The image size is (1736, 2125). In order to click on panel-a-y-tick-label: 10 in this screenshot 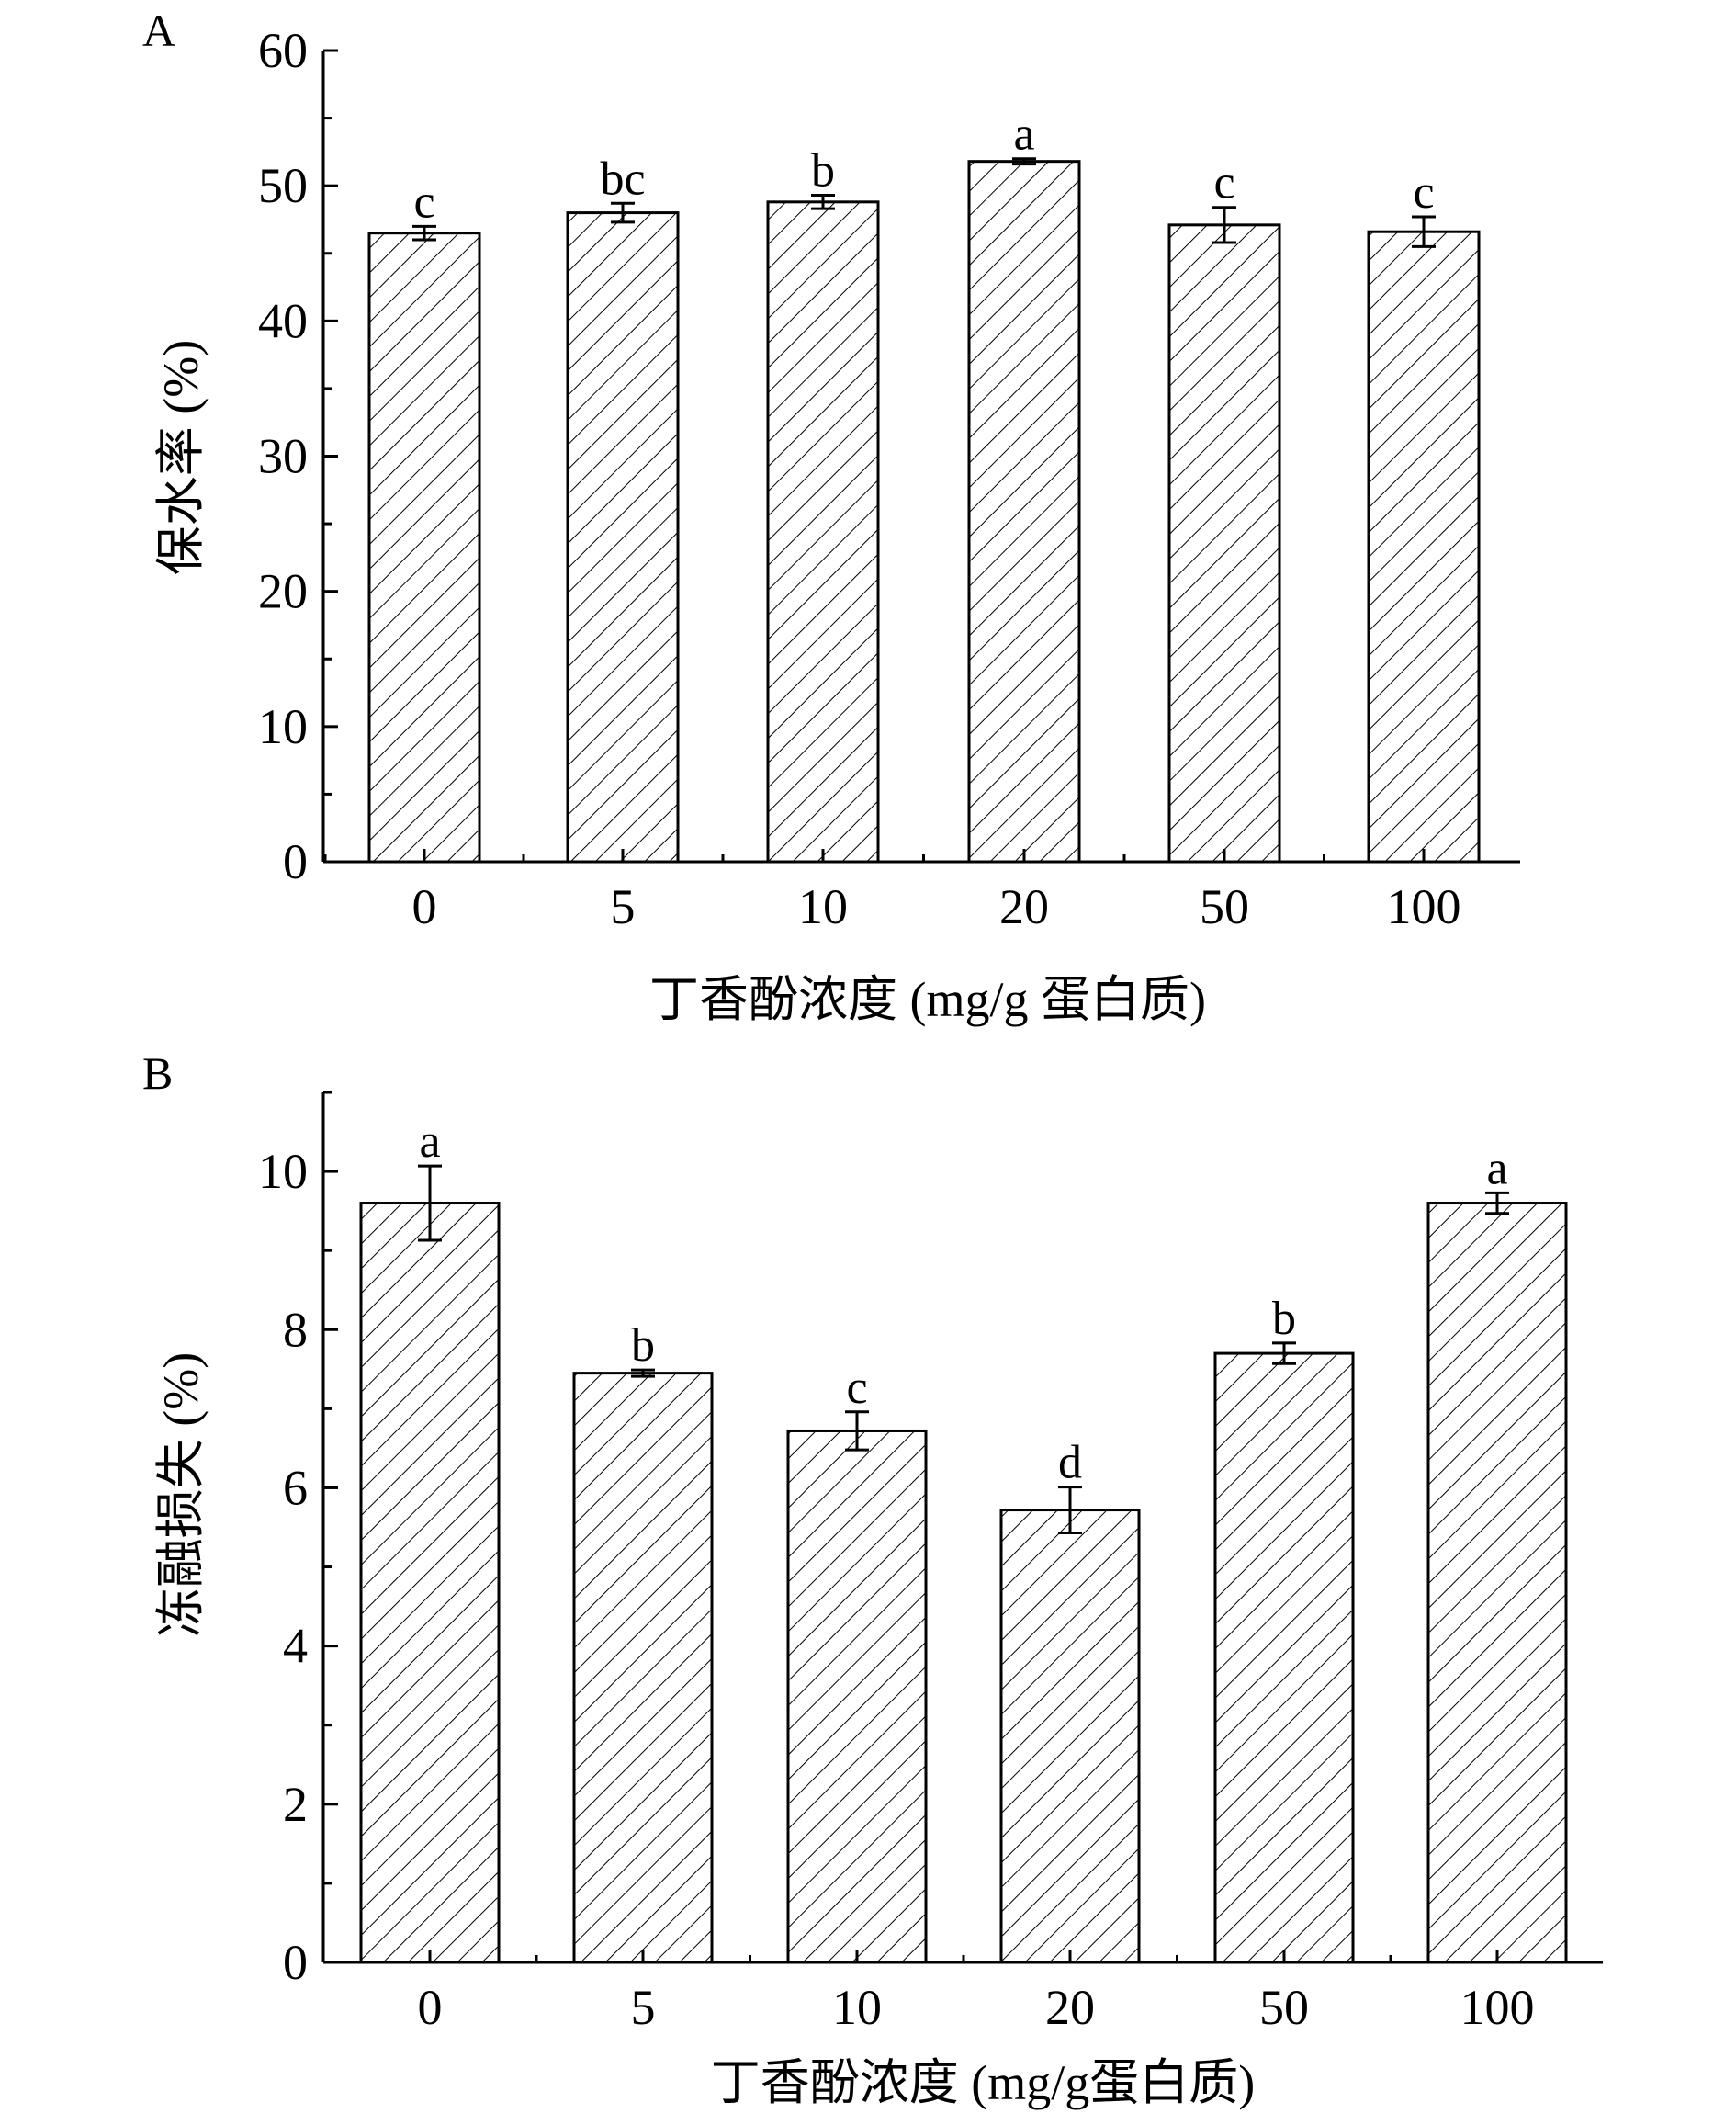, I will do `click(283, 726)`.